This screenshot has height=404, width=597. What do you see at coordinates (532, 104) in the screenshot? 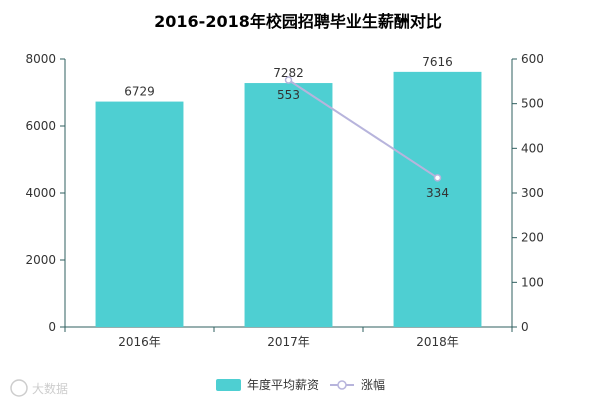
I see `y-right-tick-label: 500` at bounding box center [532, 104].